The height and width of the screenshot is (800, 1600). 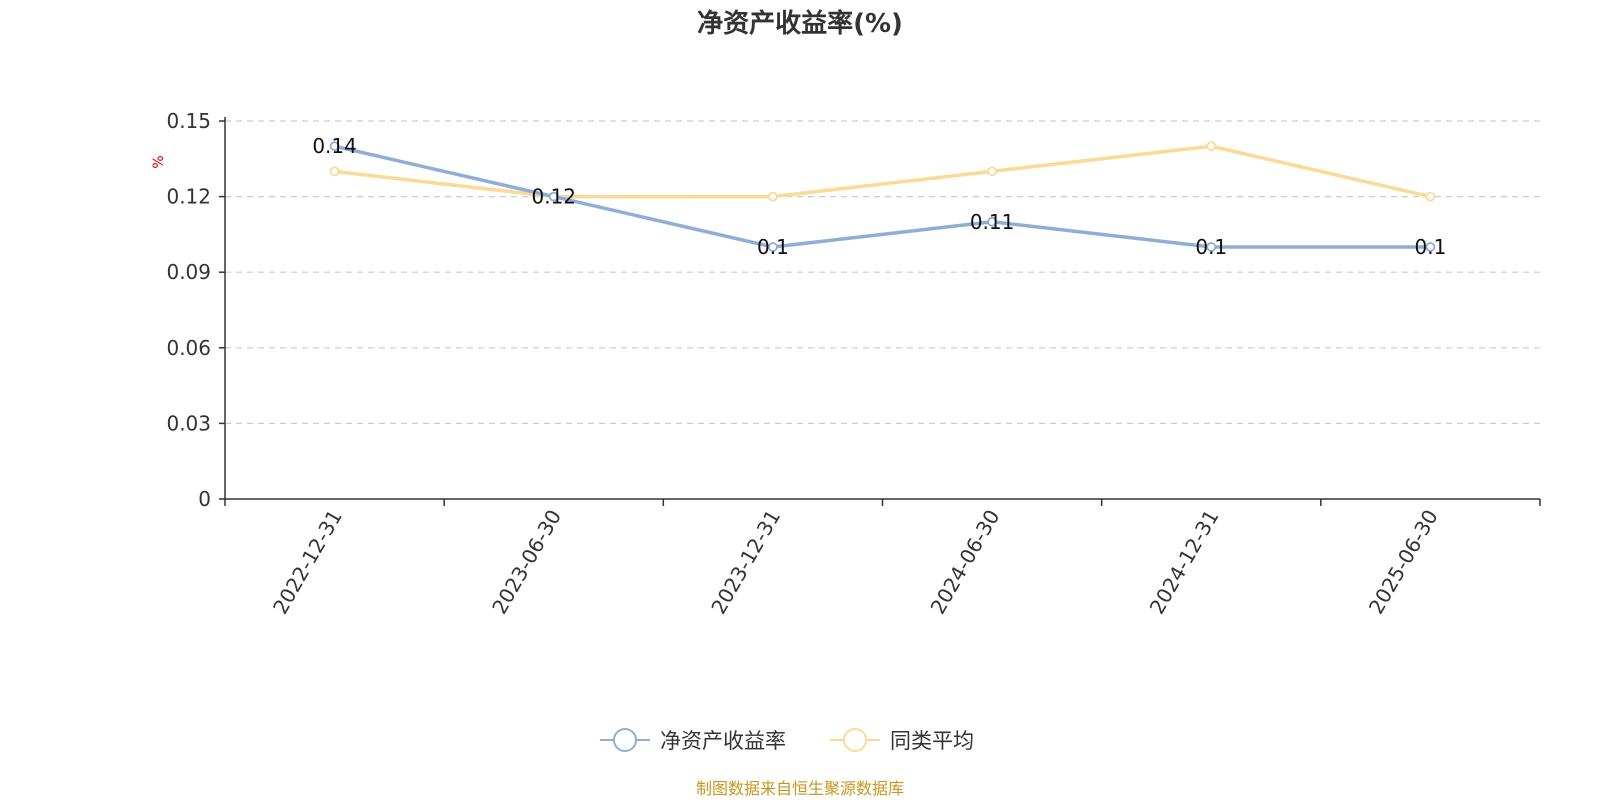 What do you see at coordinates (965, 562) in the screenshot?
I see `x-tick-label: 2024-06-30` at bounding box center [965, 562].